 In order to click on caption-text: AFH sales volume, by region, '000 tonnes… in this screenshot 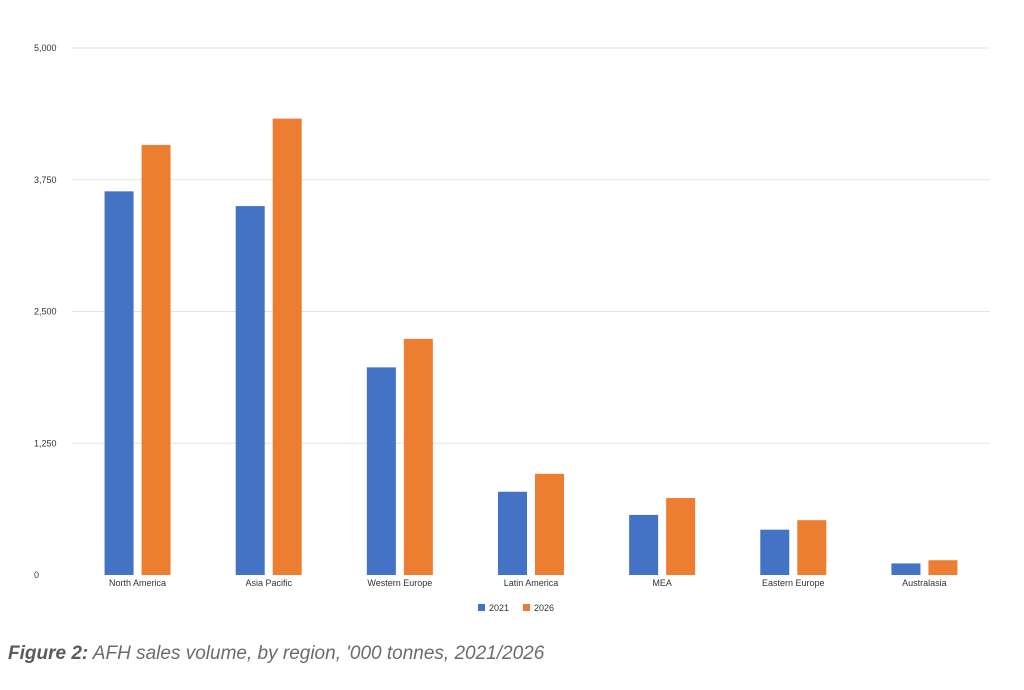, I will do `click(316, 653)`.